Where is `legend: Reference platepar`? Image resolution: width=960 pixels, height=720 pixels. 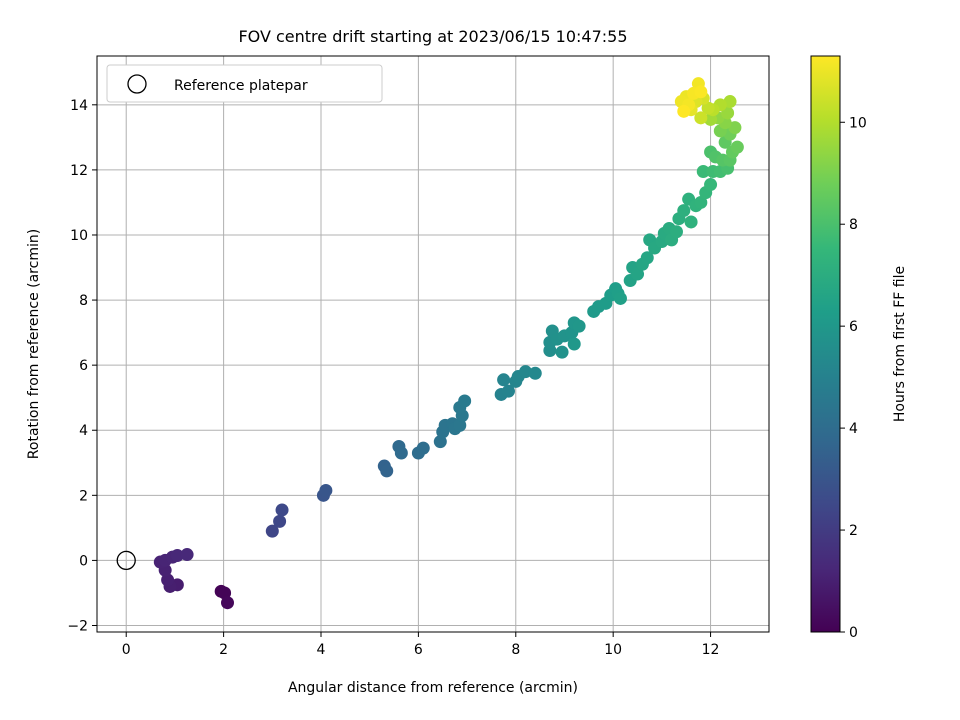
legend: Reference platepar is located at coordinates (244, 83).